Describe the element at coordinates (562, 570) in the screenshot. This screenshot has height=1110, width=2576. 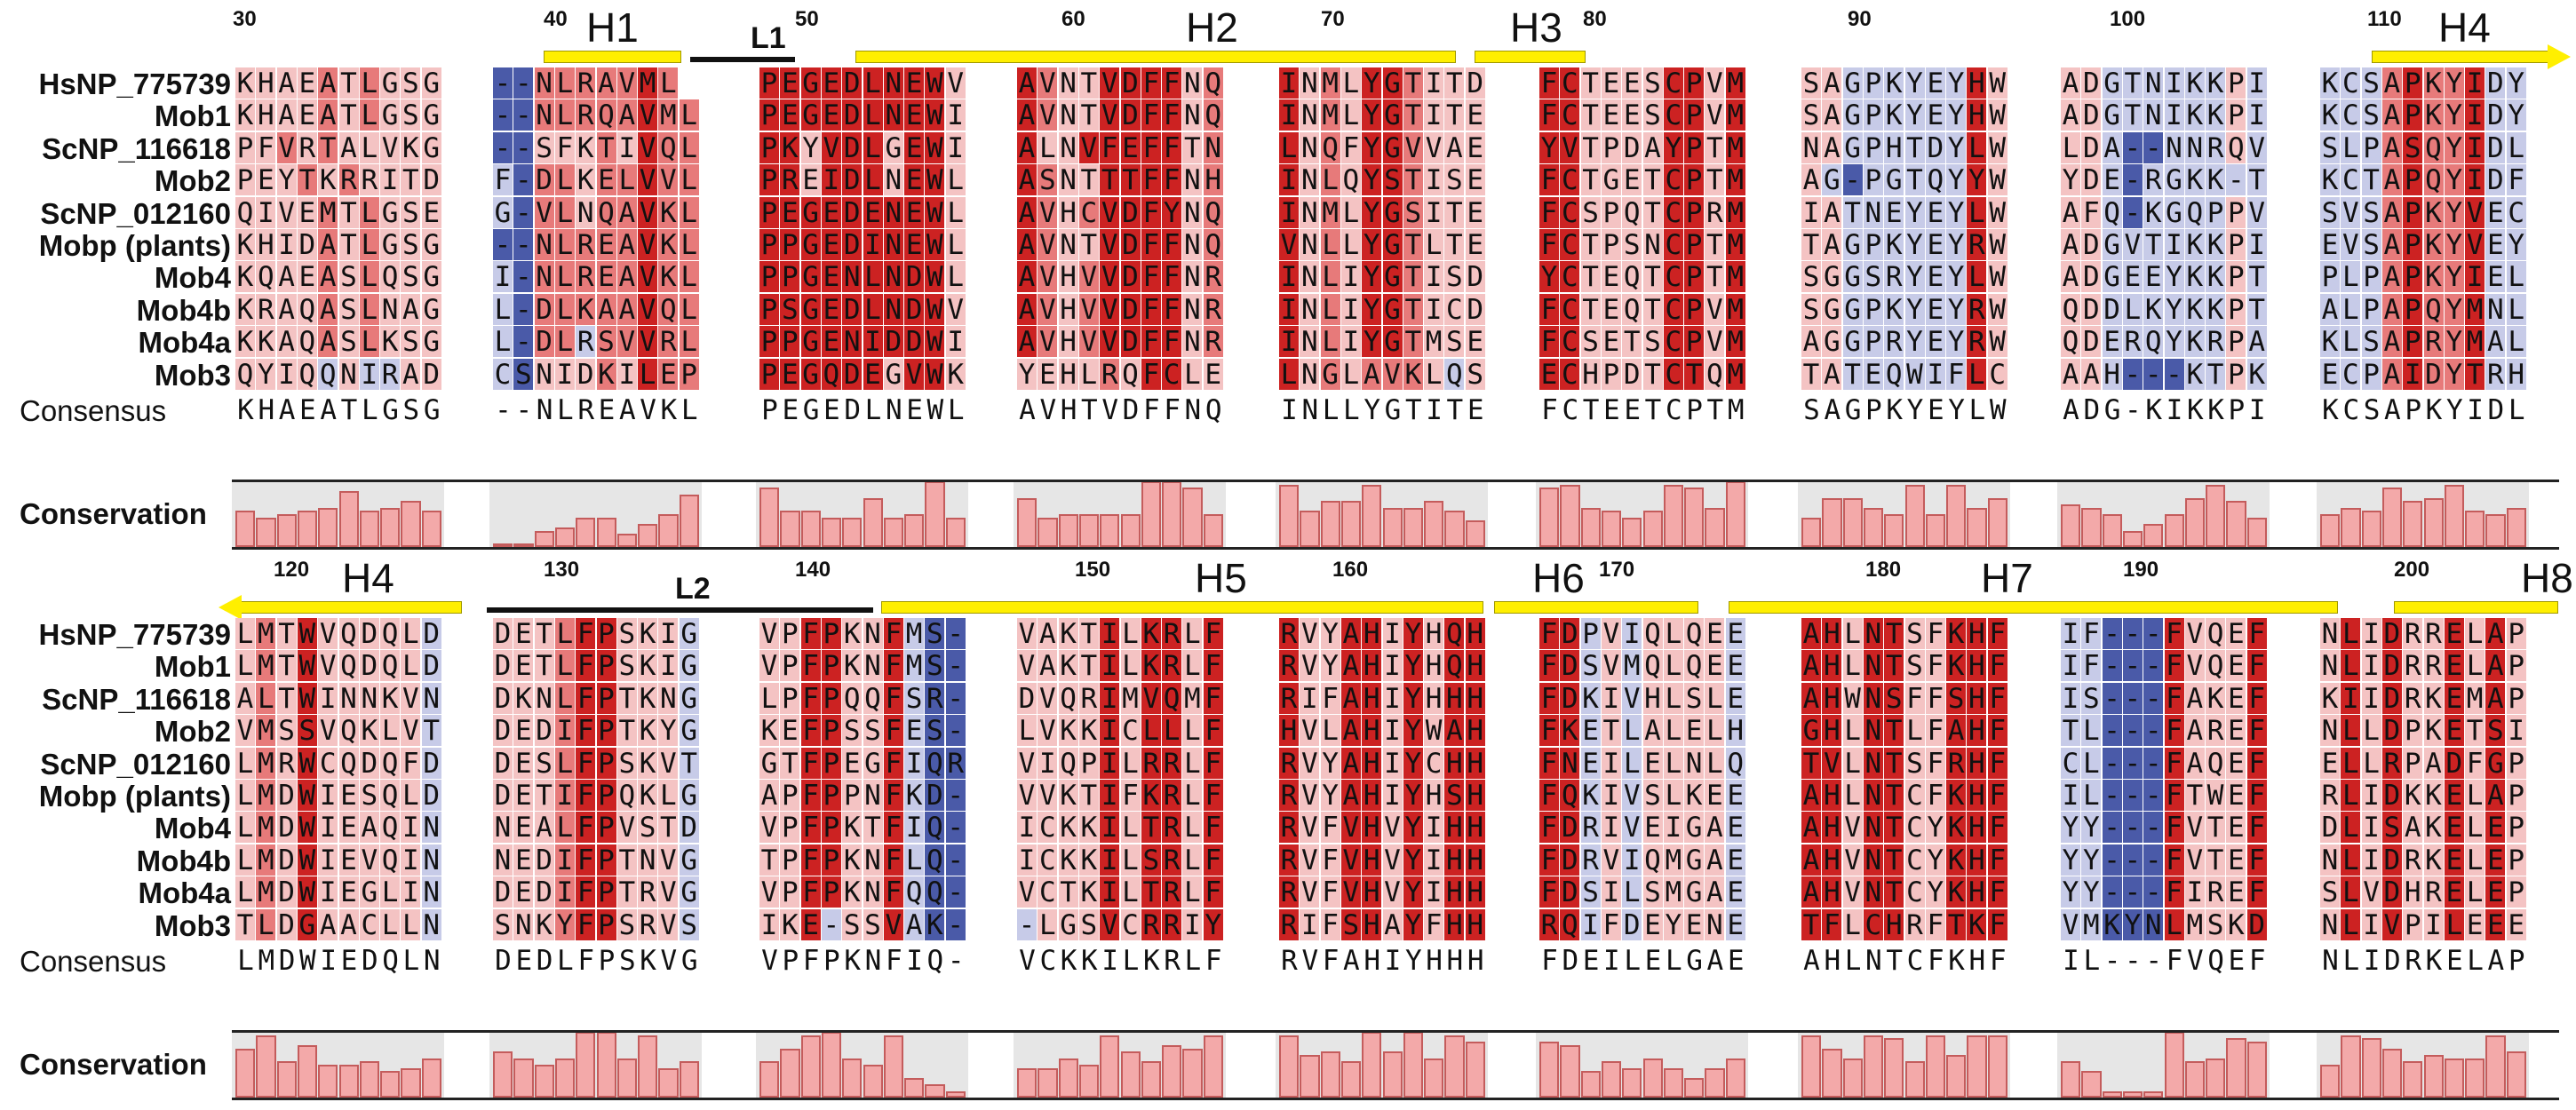
I see `position-number: 130` at that location.